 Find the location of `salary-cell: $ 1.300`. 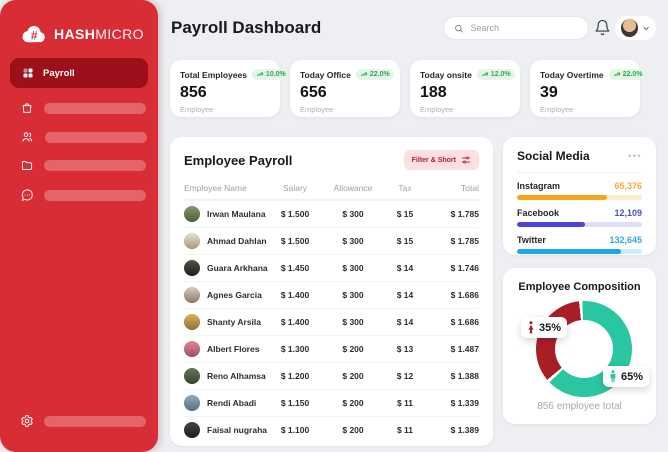

salary-cell: $ 1.300 is located at coordinates (295, 349).